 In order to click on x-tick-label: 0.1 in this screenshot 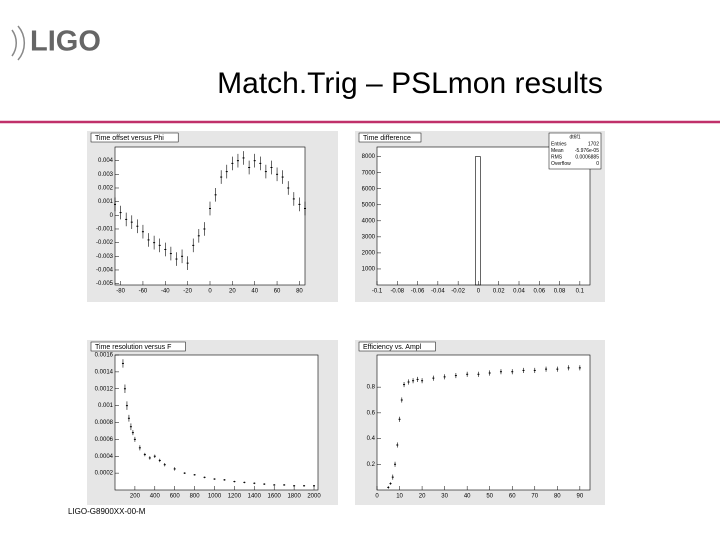, I will do `click(580, 292)`.